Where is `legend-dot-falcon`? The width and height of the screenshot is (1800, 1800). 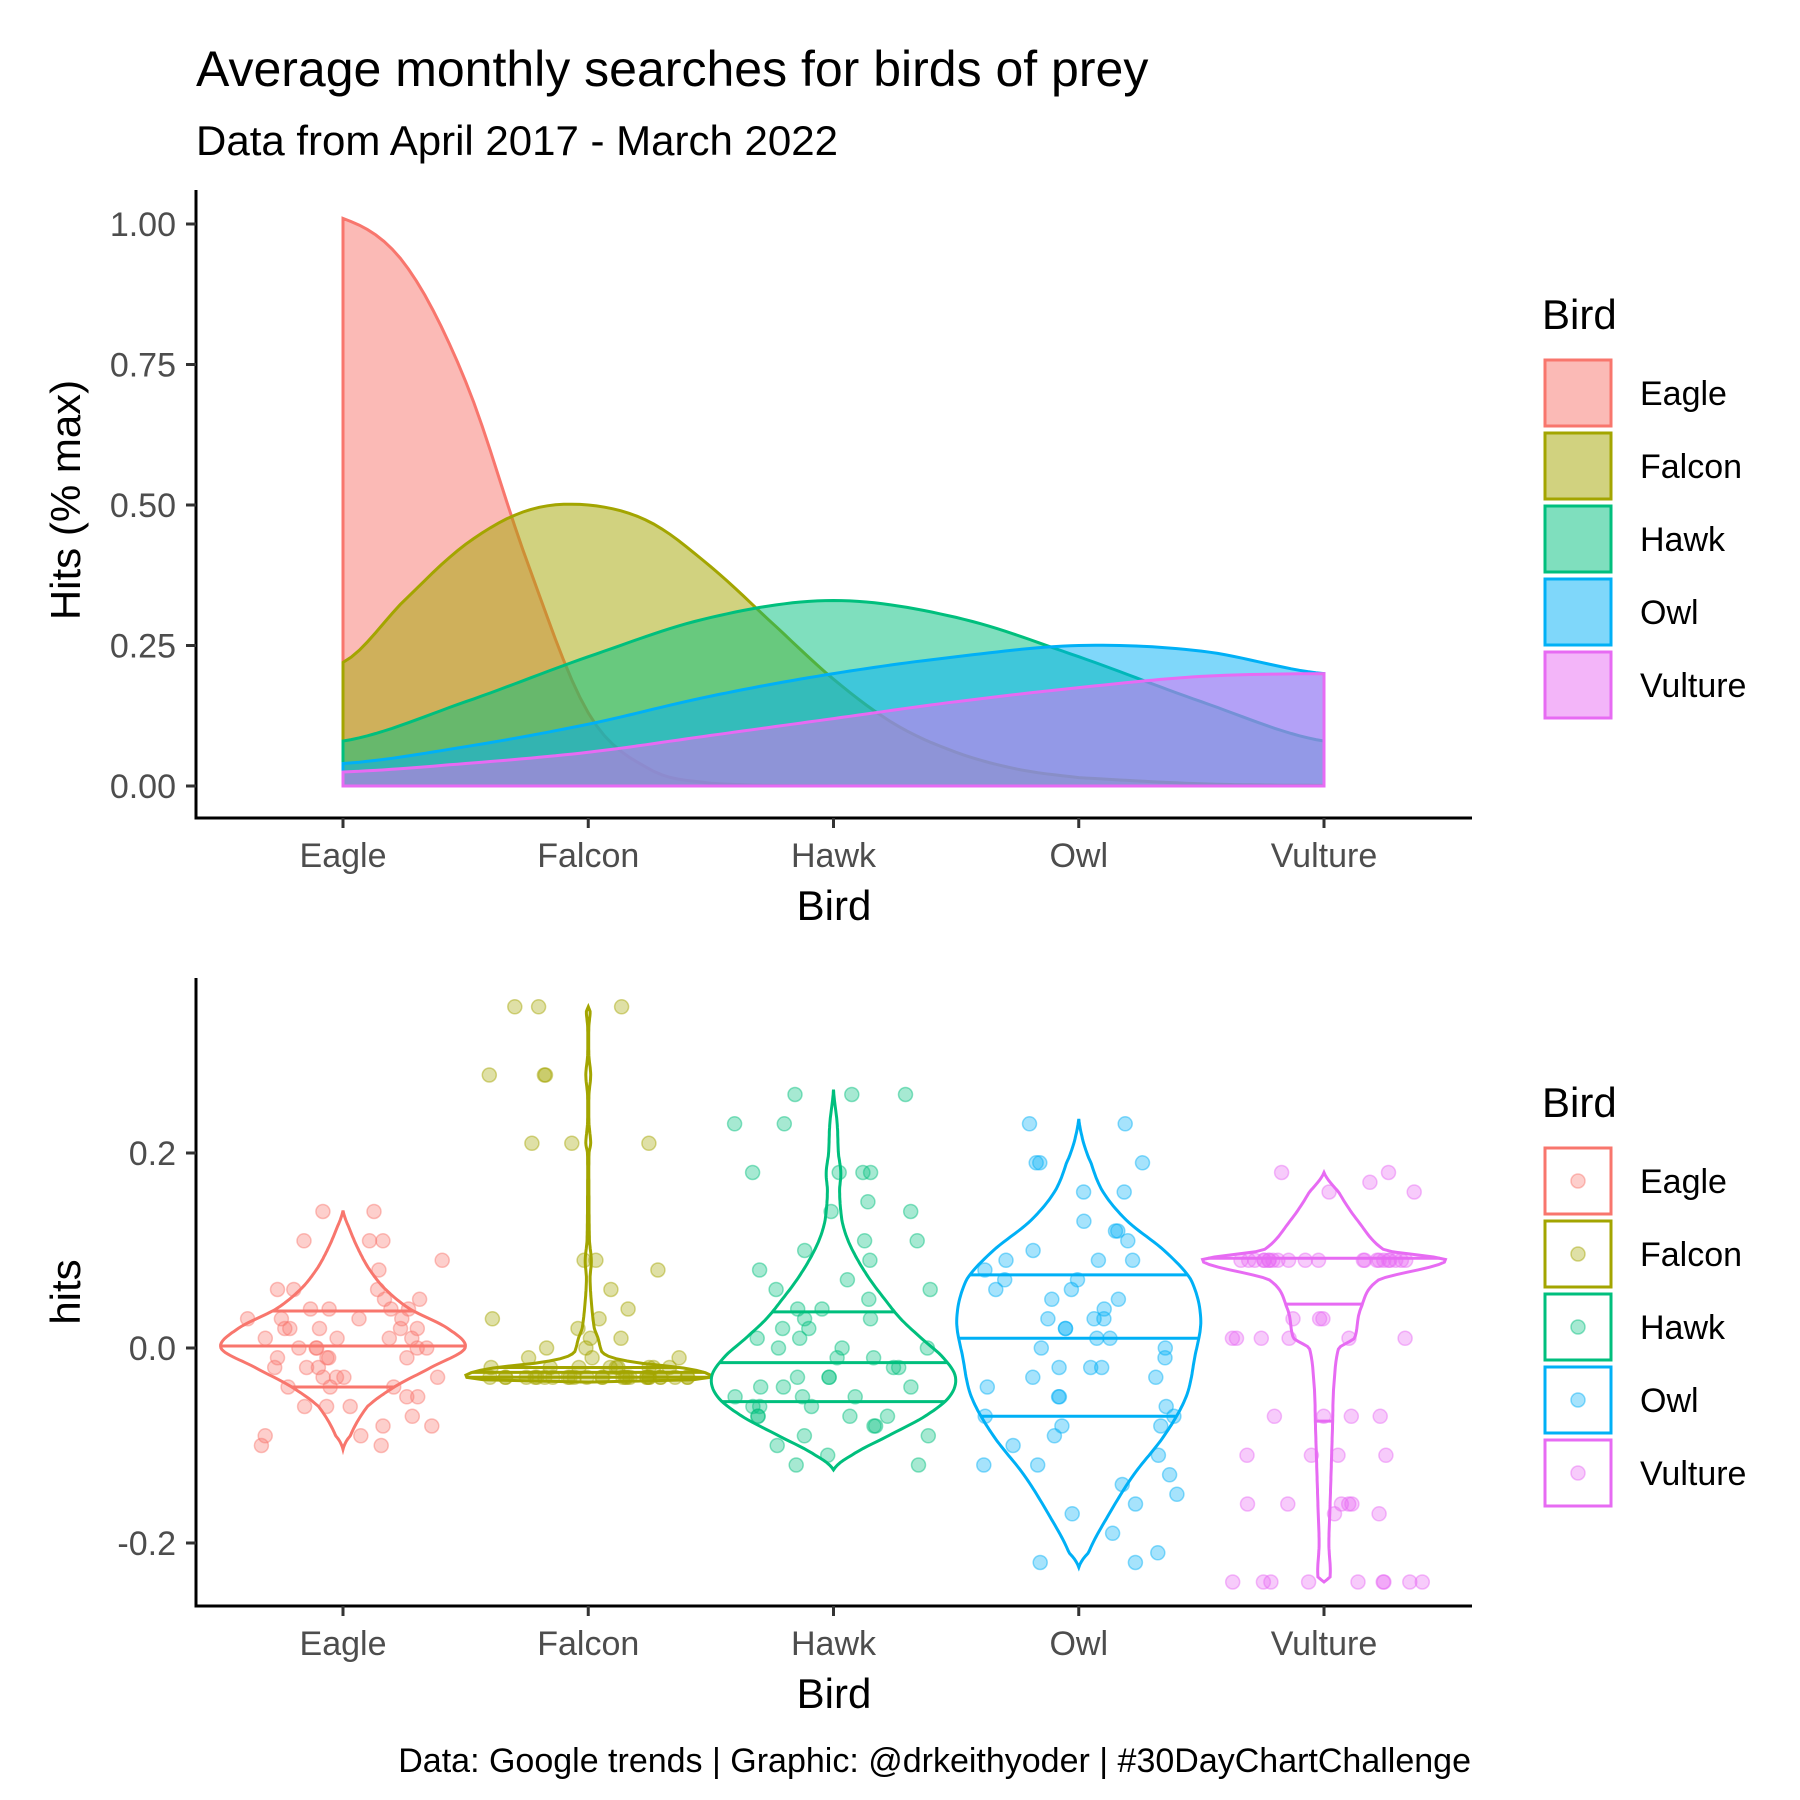
legend-dot-falcon is located at coordinates (1578, 1254).